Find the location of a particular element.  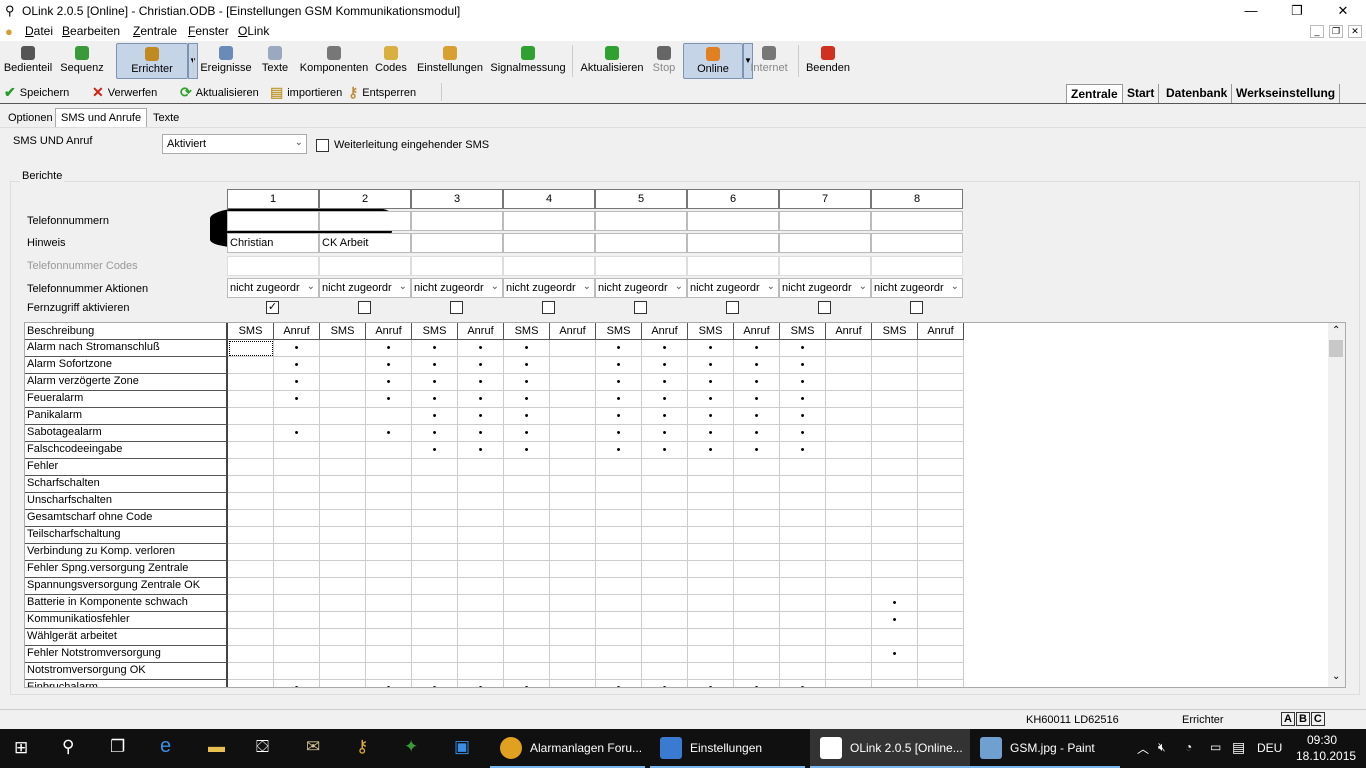

toolbar-internet-button: Internet is located at coordinates (769, 61).